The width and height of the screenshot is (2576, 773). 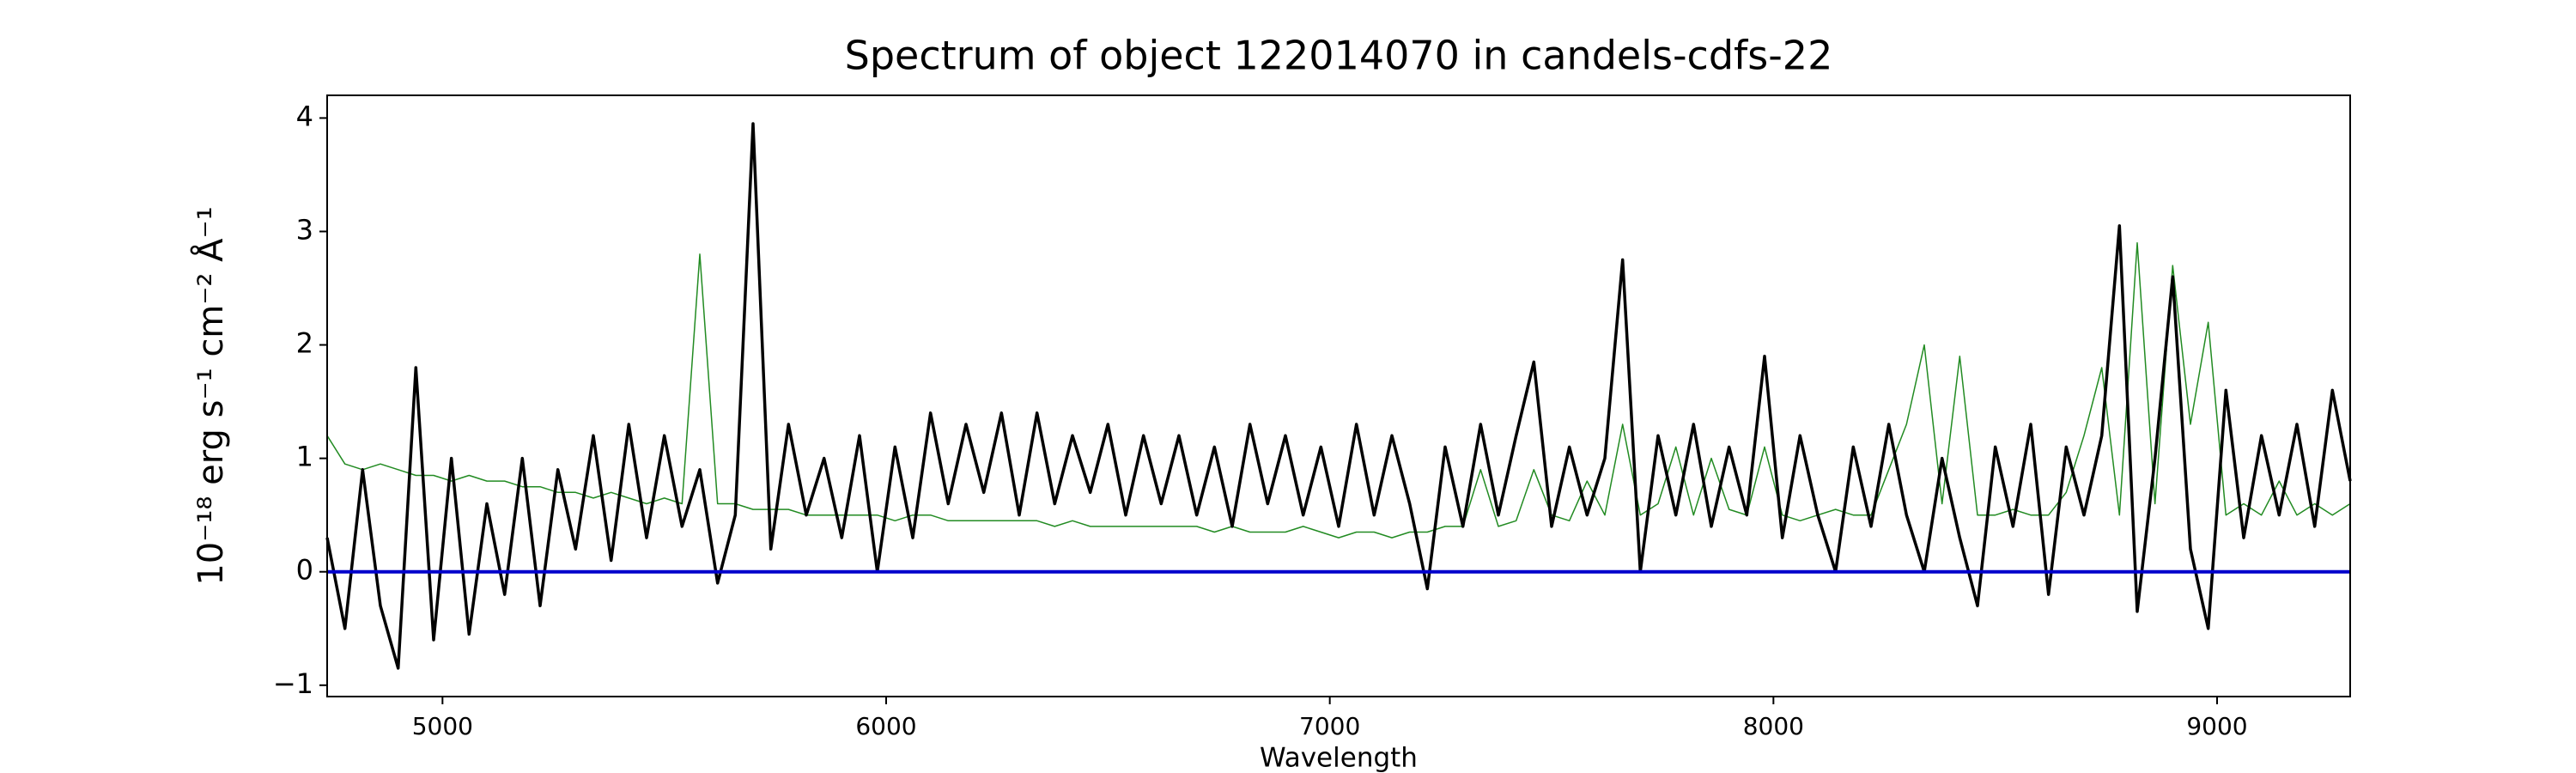 I want to click on x-tick-label: 5000, so click(x=442, y=726).